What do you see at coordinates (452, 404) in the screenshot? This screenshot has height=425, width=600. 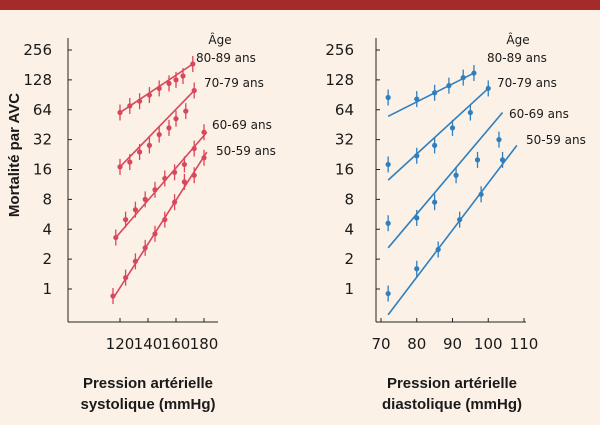 I see `chart2-x-axis-title-line2: diastolique (mmHg)` at bounding box center [452, 404].